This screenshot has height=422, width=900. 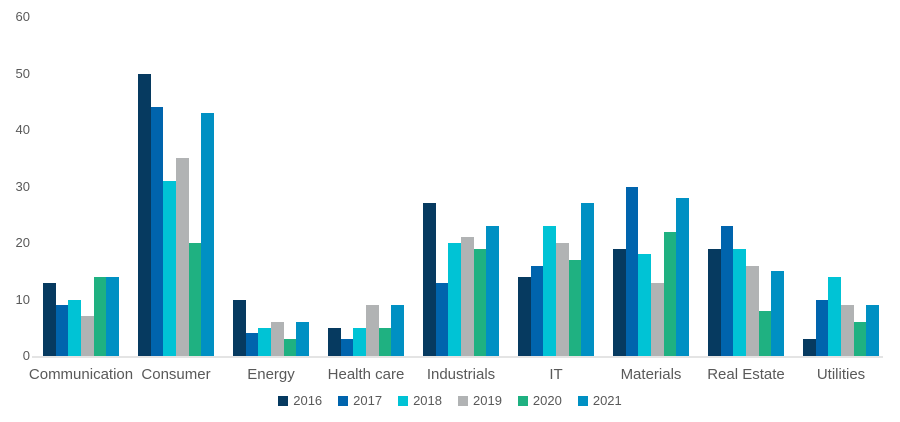 What do you see at coordinates (62, 330) in the screenshot?
I see `bar-communication-2017` at bounding box center [62, 330].